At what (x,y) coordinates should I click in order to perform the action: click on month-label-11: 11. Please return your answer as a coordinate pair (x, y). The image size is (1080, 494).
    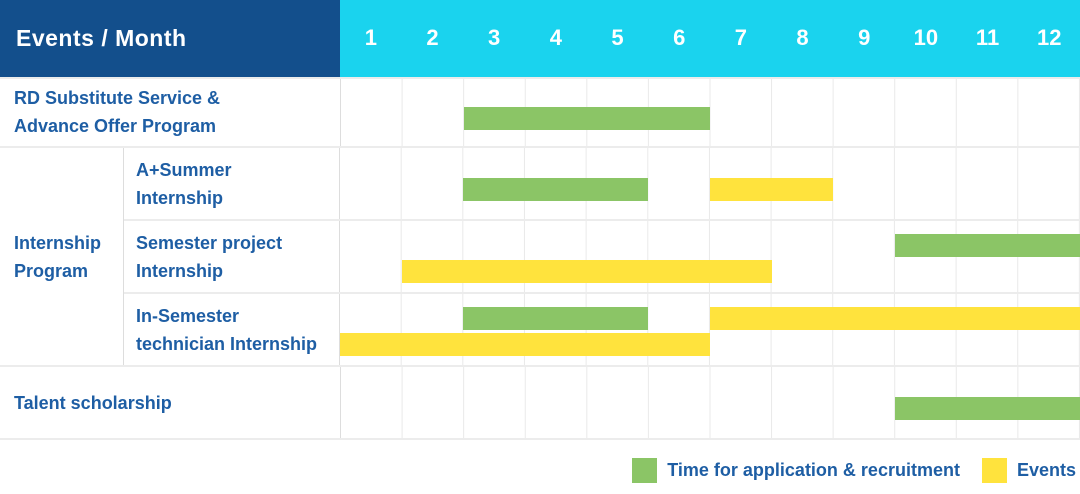
    Looking at the image, I should click on (987, 38).